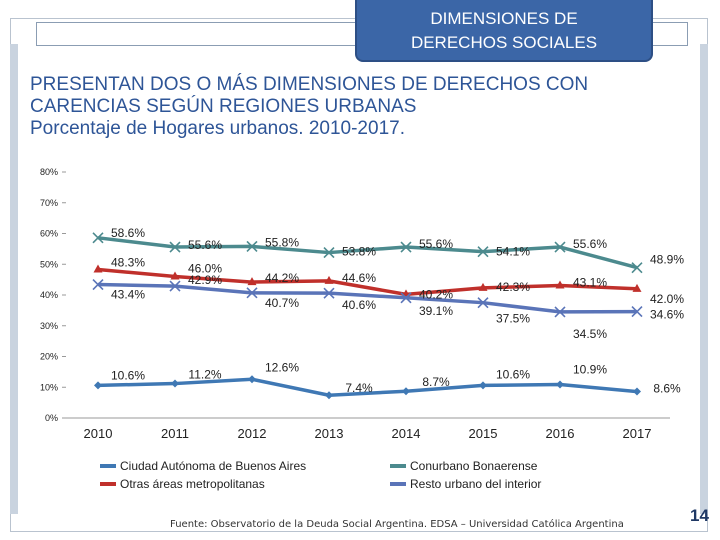 The width and height of the screenshot is (720, 540). I want to click on y-axis-tick-label: 0%, so click(51, 418).